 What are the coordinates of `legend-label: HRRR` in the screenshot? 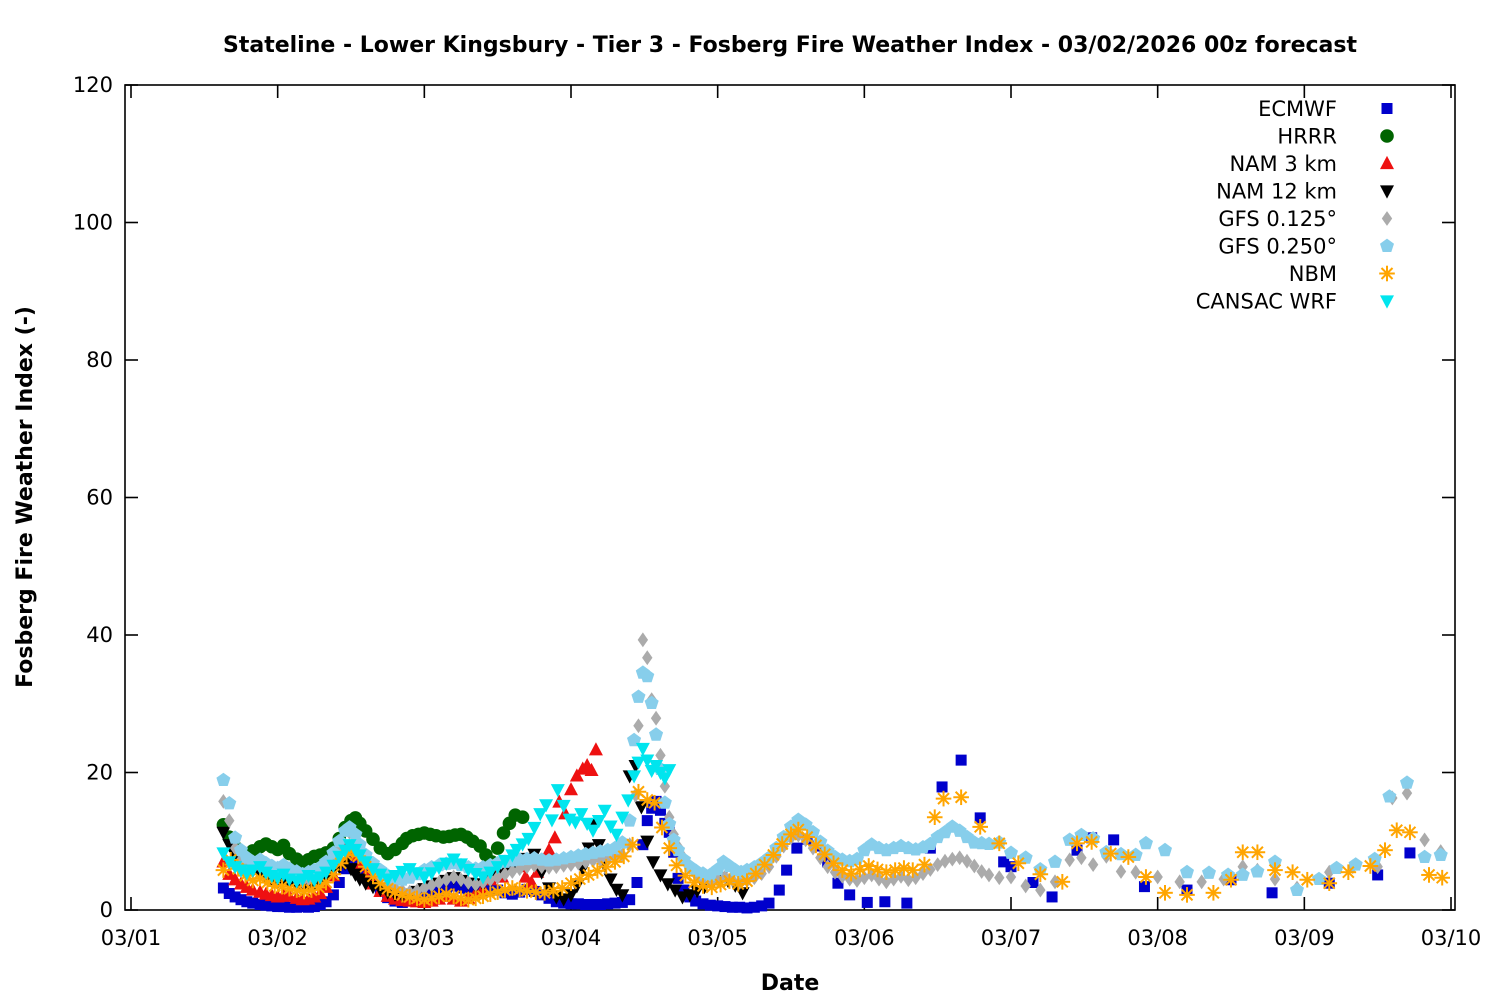 It's located at (1307, 137).